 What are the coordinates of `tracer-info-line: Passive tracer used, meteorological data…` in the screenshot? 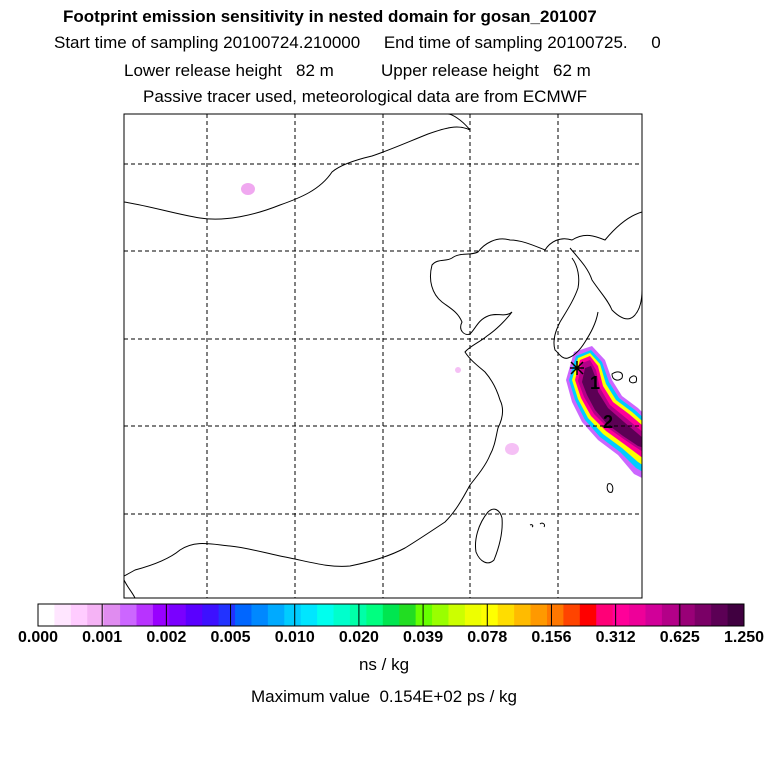 It's located at (365, 96).